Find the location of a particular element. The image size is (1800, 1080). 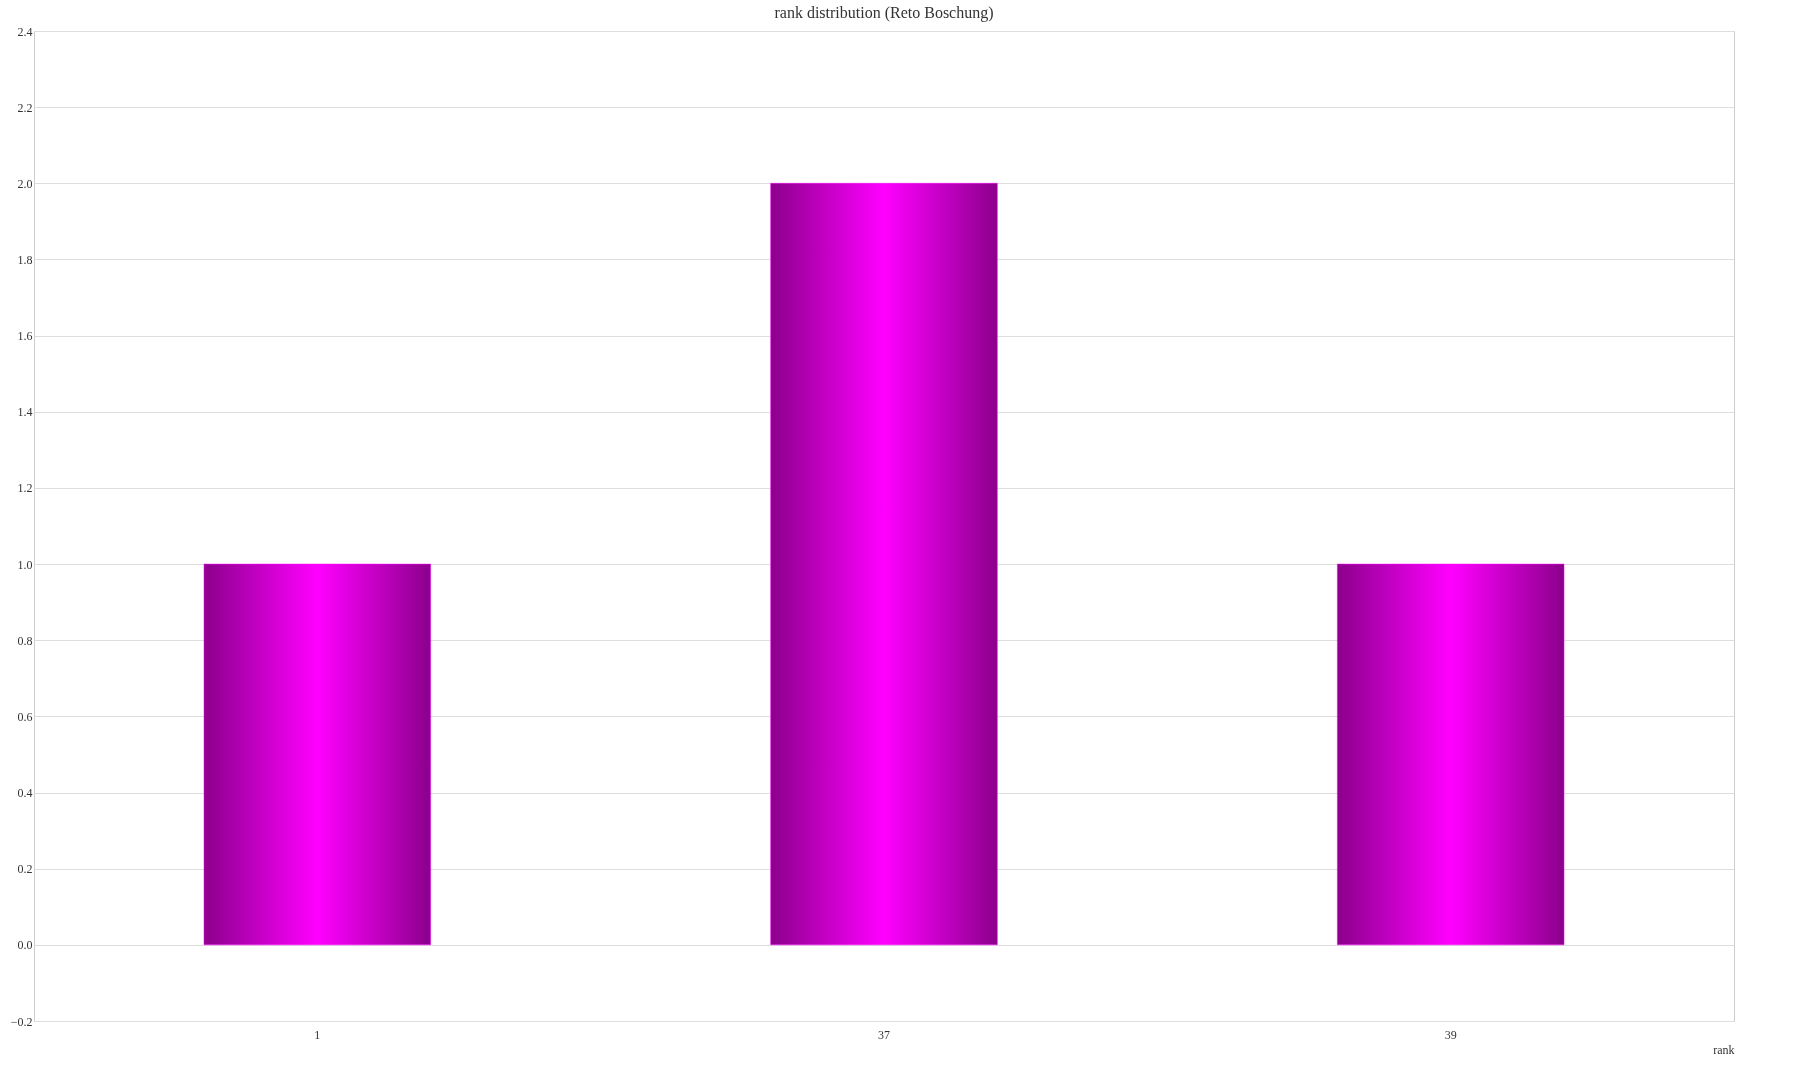

y-tick-label: 2.2 is located at coordinates (25, 107).